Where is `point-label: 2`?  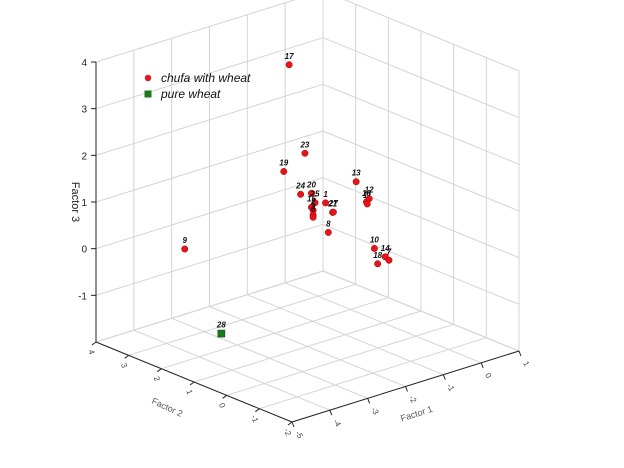 point-label: 2 is located at coordinates (313, 201).